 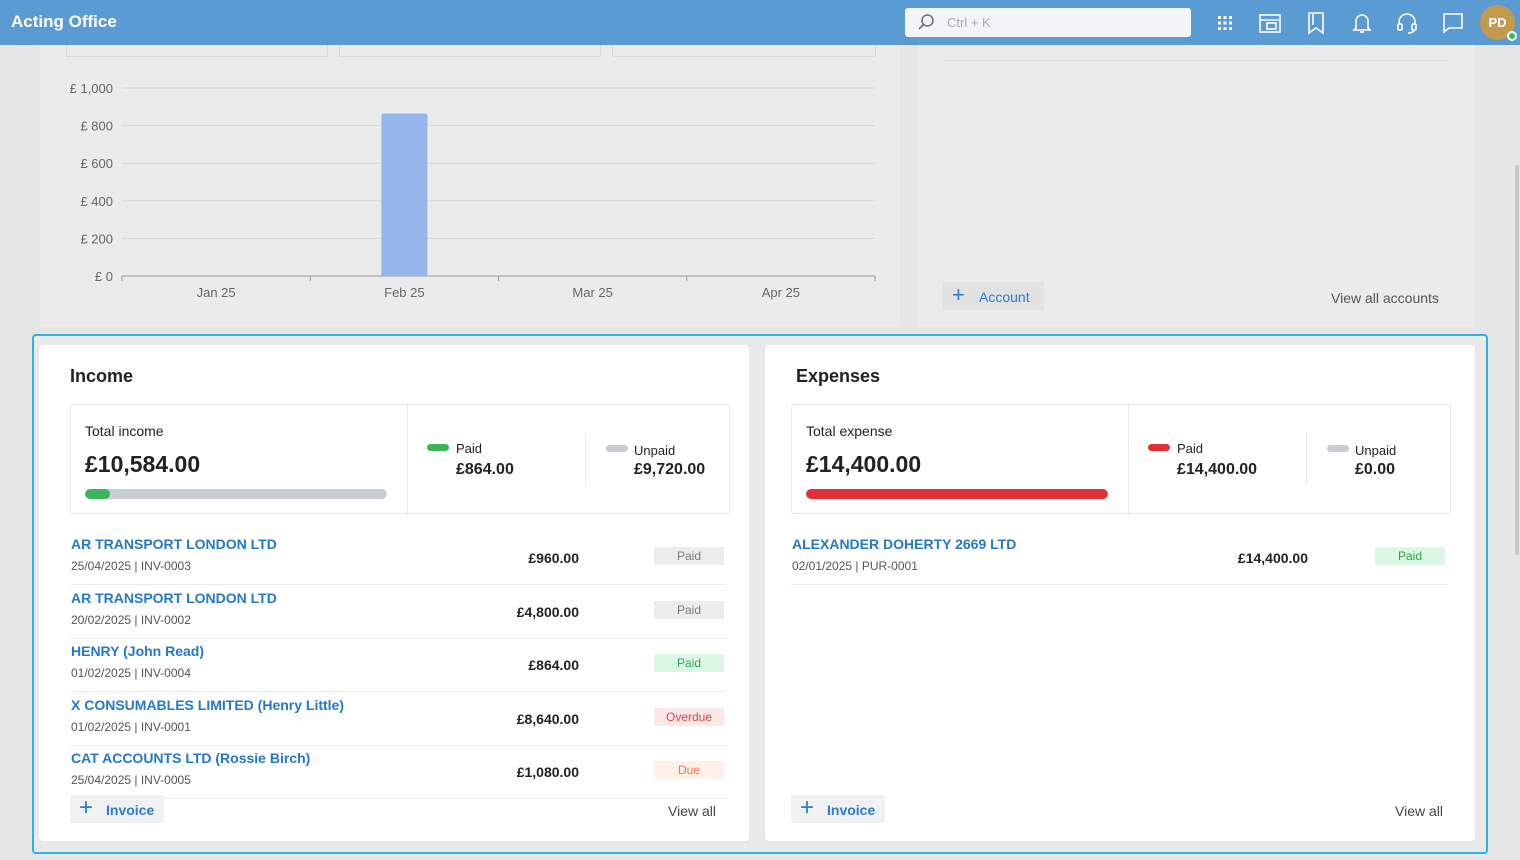 What do you see at coordinates (692, 811) in the screenshot?
I see `view-all-income-link: View all` at bounding box center [692, 811].